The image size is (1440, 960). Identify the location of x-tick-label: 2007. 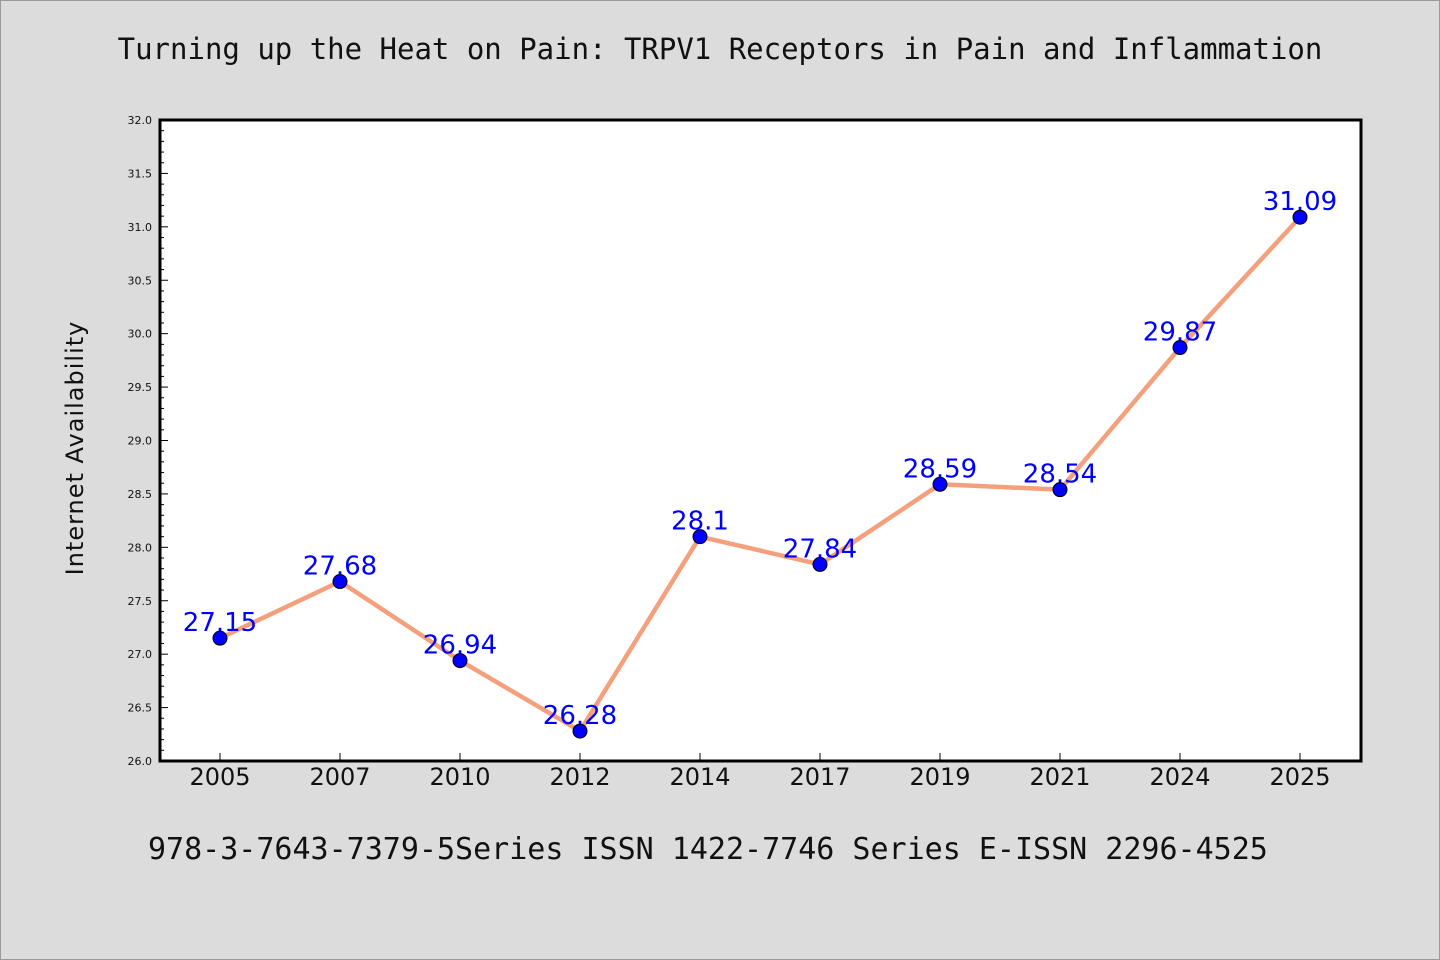
(339, 777).